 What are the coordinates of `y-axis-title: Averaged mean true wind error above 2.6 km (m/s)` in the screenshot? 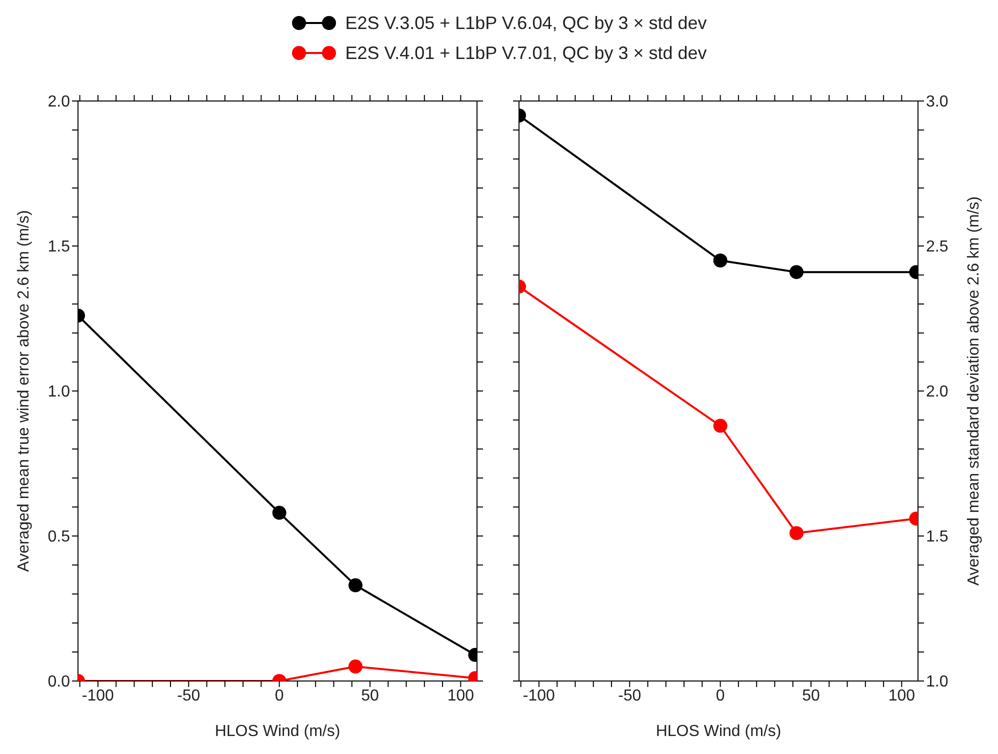 It's located at (24, 391).